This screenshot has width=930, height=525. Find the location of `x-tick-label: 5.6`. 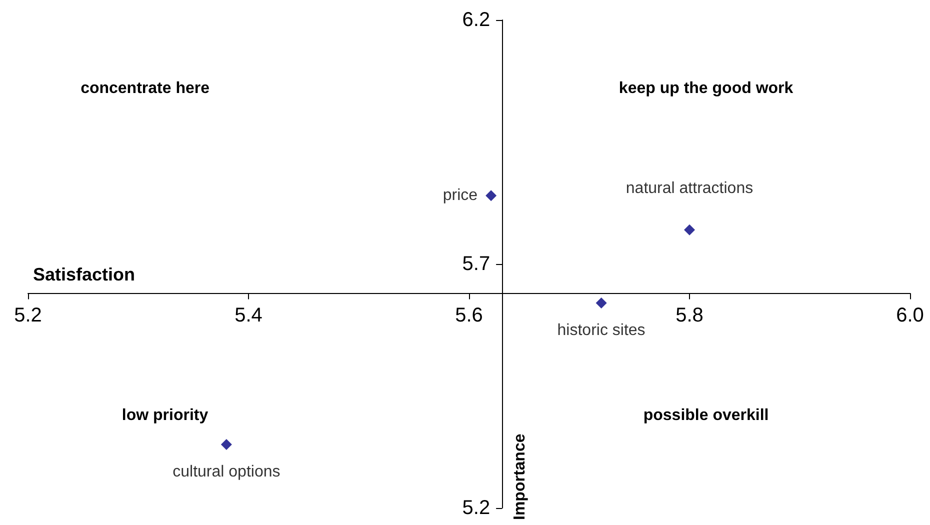

x-tick-label: 5.6 is located at coordinates (469, 315).